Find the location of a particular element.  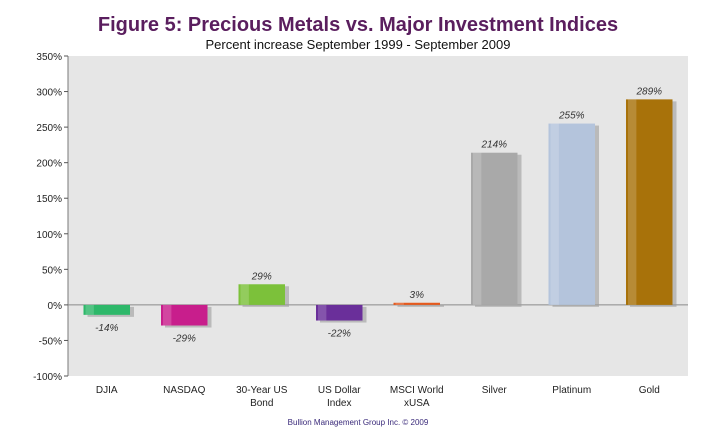

y-tick-label: 0% is located at coordinates (55, 306).